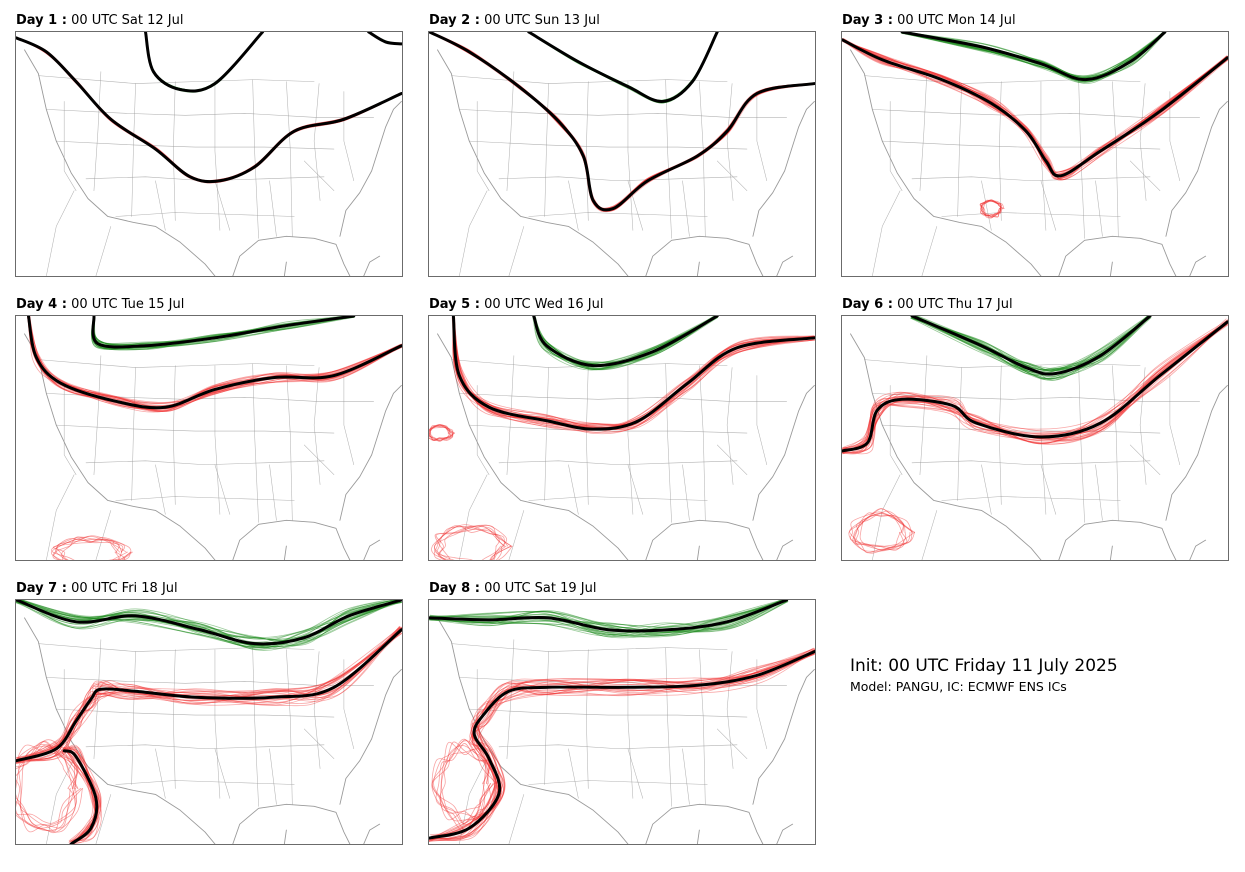  I want to click on model-label: Model: PANGU, IC: ECMWF ENS ICs, so click(958, 686).